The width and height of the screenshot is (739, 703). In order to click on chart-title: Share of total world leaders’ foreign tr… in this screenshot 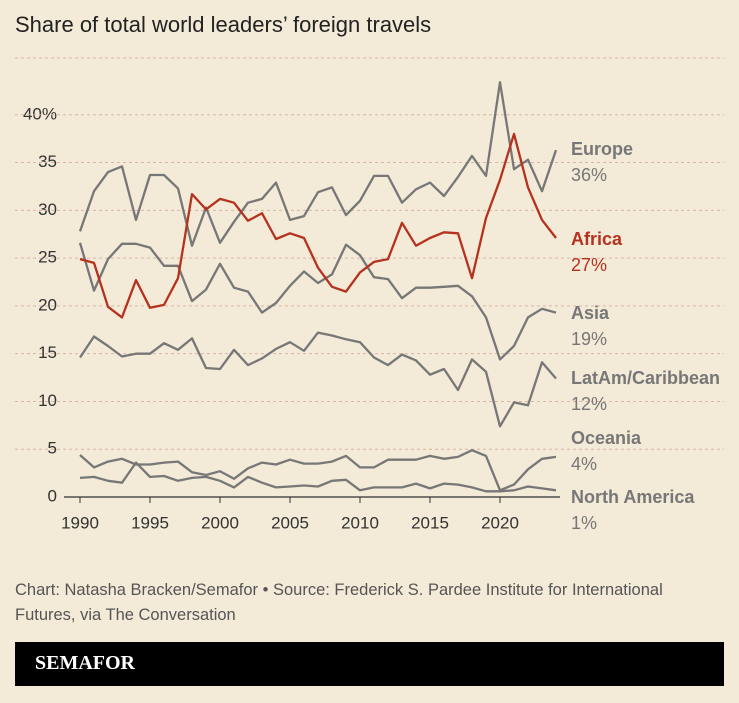, I will do `click(223, 24)`.